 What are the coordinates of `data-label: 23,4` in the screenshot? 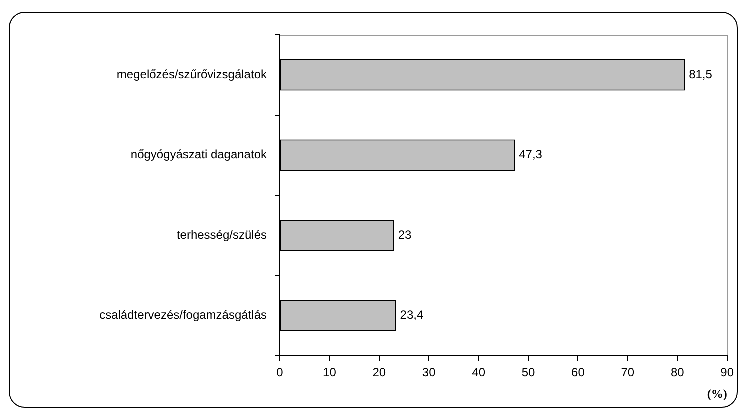 It's located at (412, 315).